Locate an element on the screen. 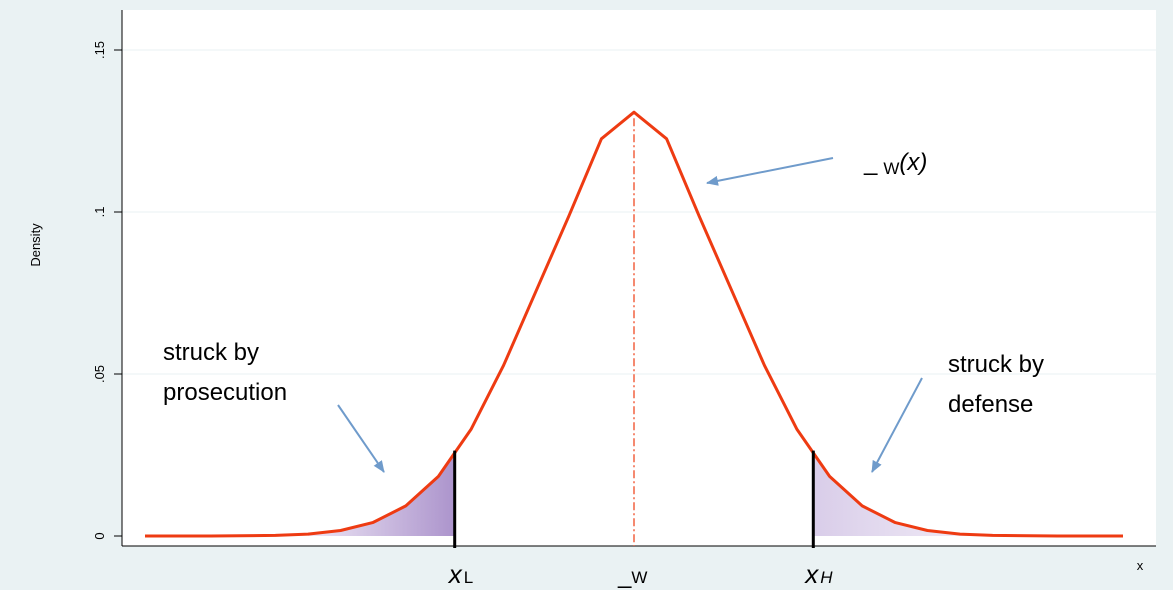 Image resolution: width=1173 pixels, height=595 pixels. annotation-prosecution-line1: struck by is located at coordinates (211, 352).